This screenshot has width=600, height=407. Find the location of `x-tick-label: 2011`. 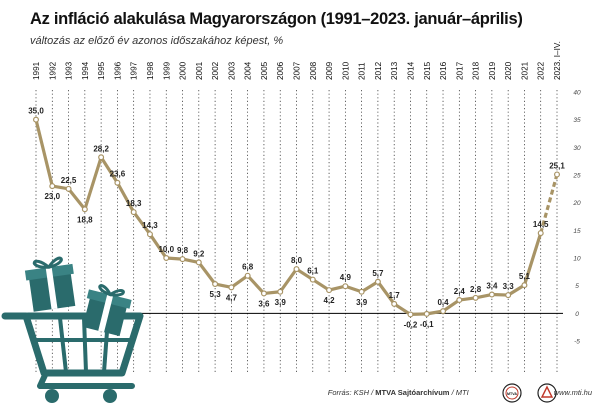

x-tick-label: 2011 is located at coordinates (362, 71).